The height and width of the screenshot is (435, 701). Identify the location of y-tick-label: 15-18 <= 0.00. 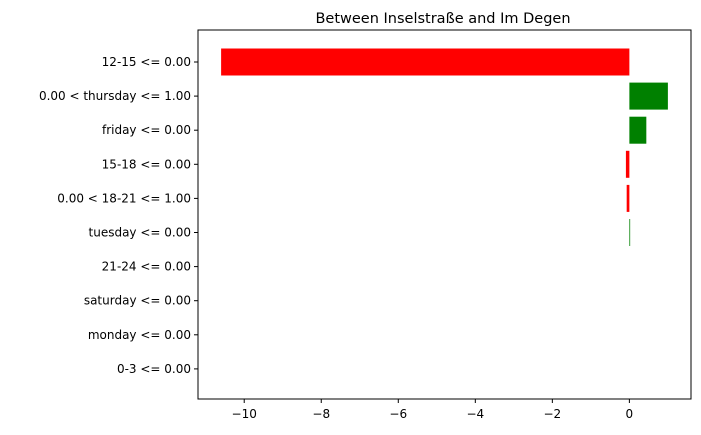
(146, 164).